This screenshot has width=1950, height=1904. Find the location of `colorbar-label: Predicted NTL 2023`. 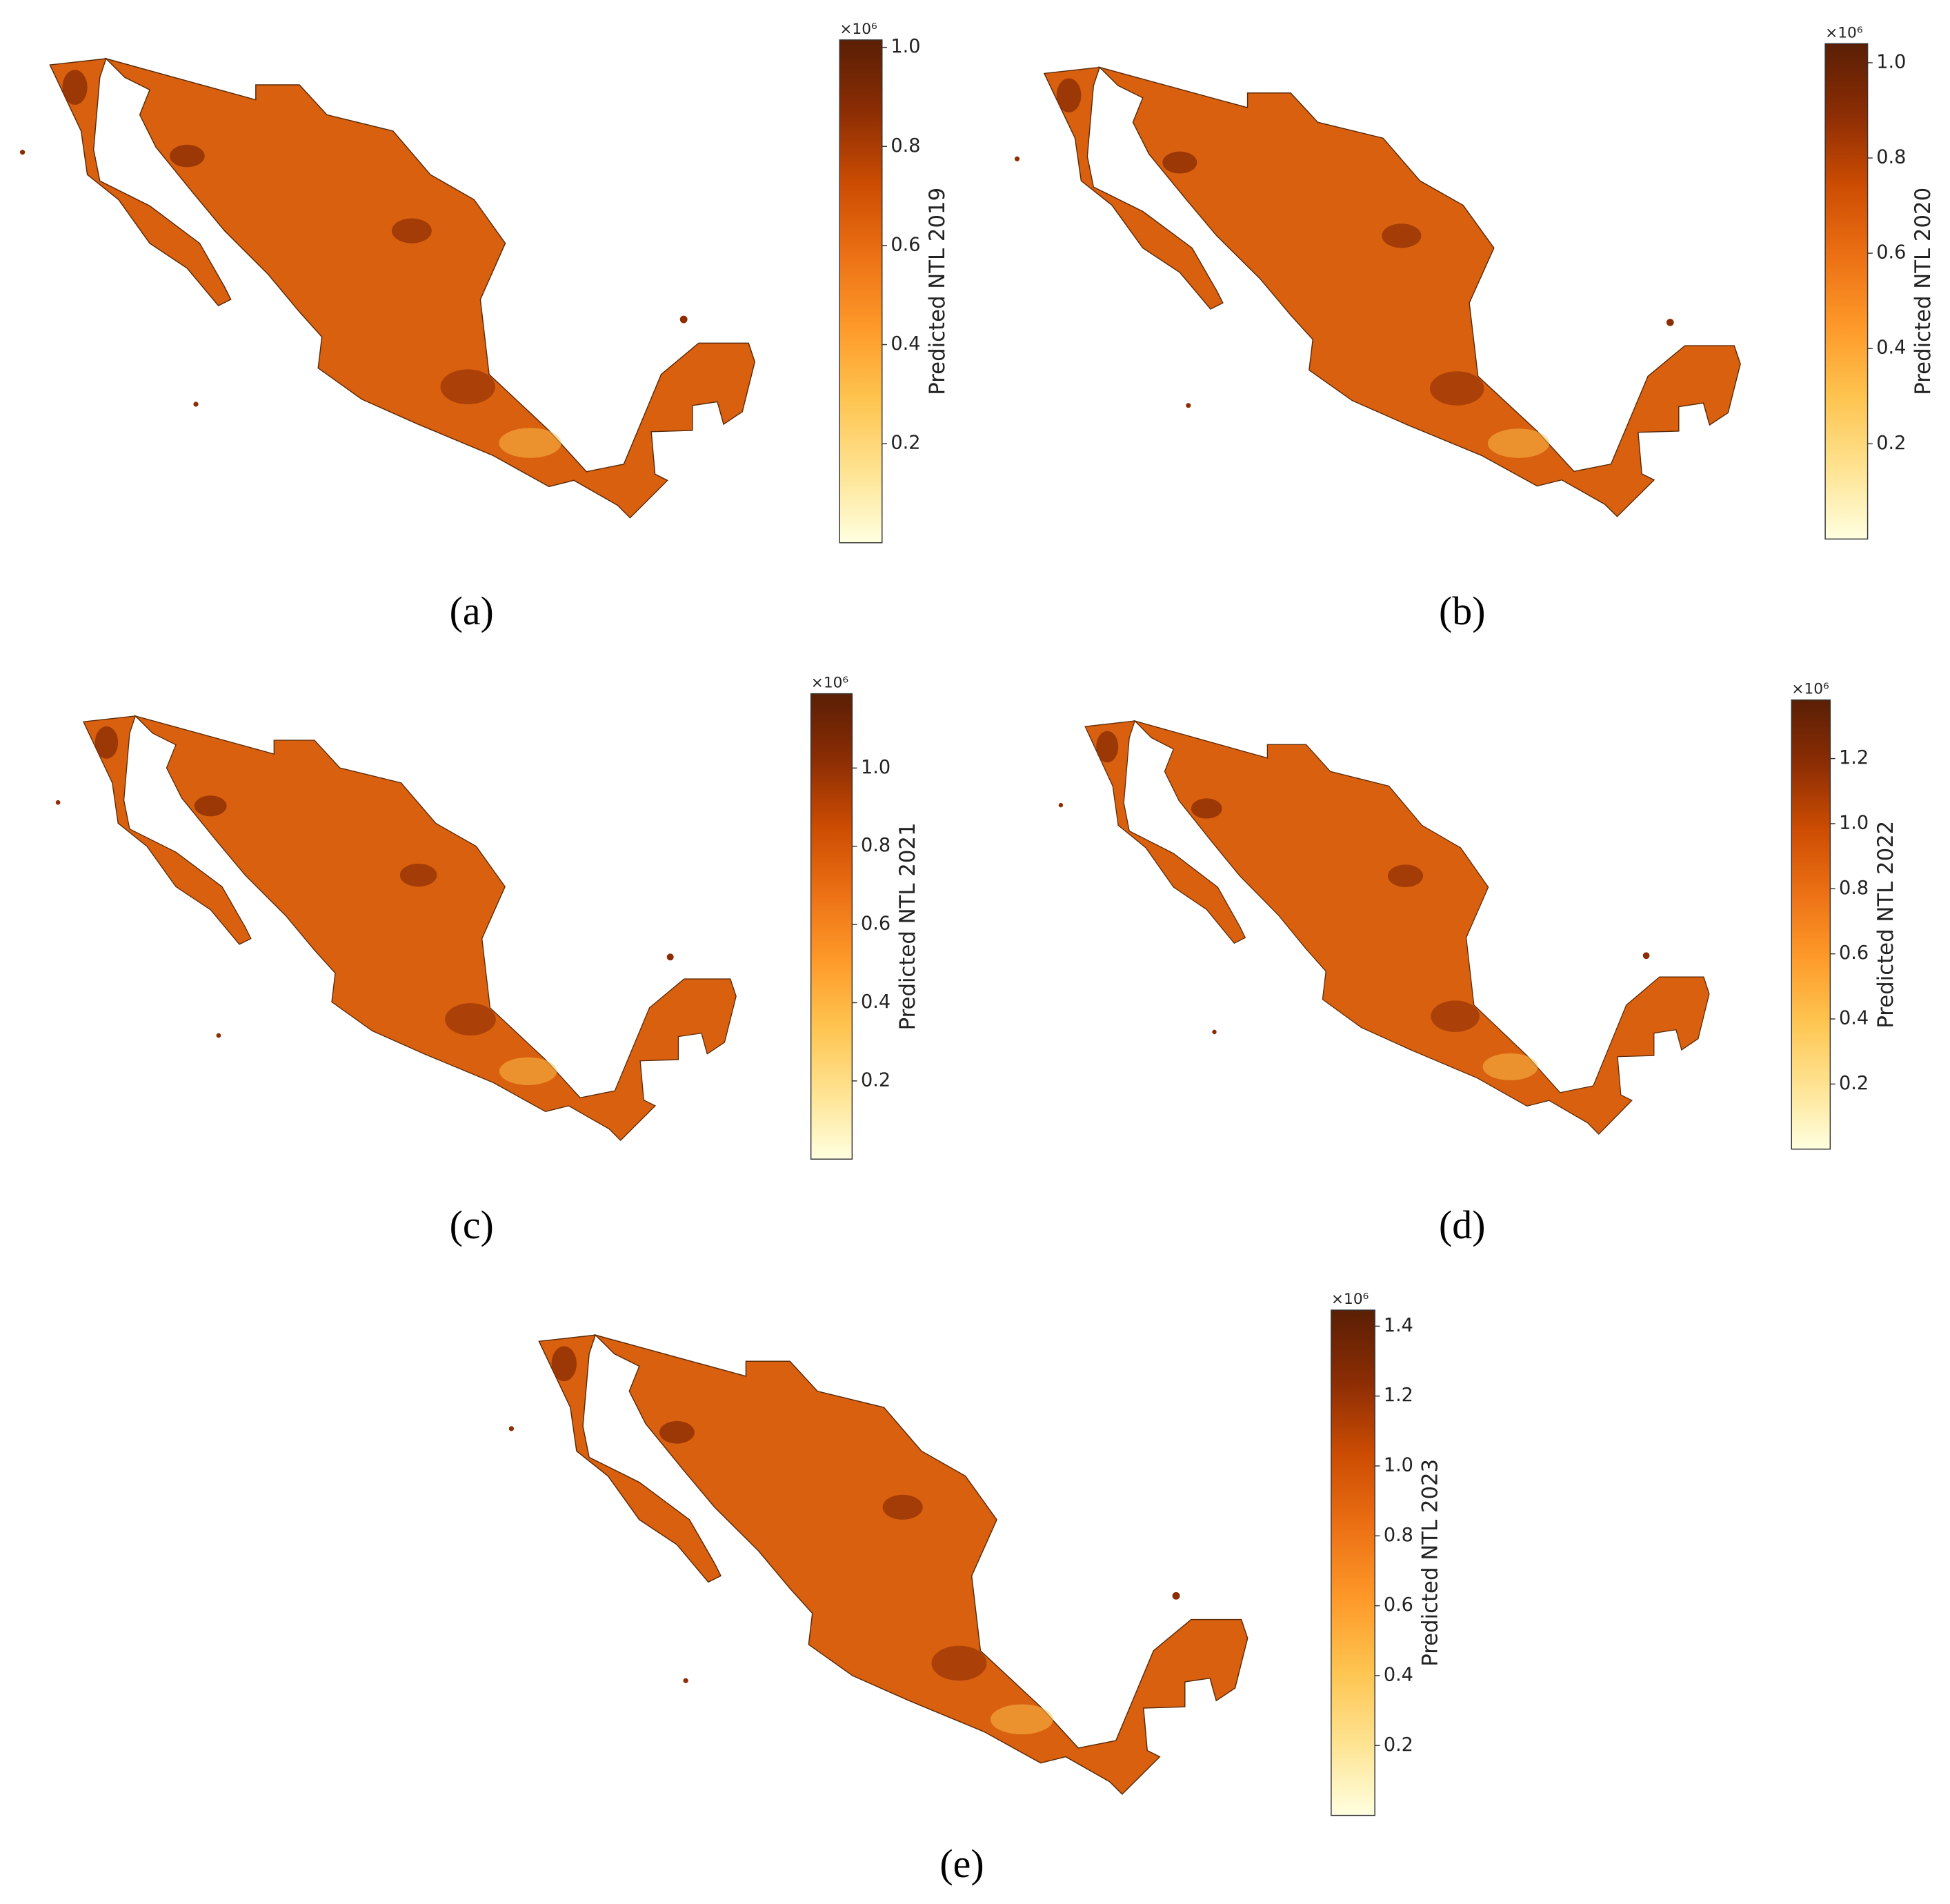

colorbar-label: Predicted NTL 2023 is located at coordinates (1430, 1563).